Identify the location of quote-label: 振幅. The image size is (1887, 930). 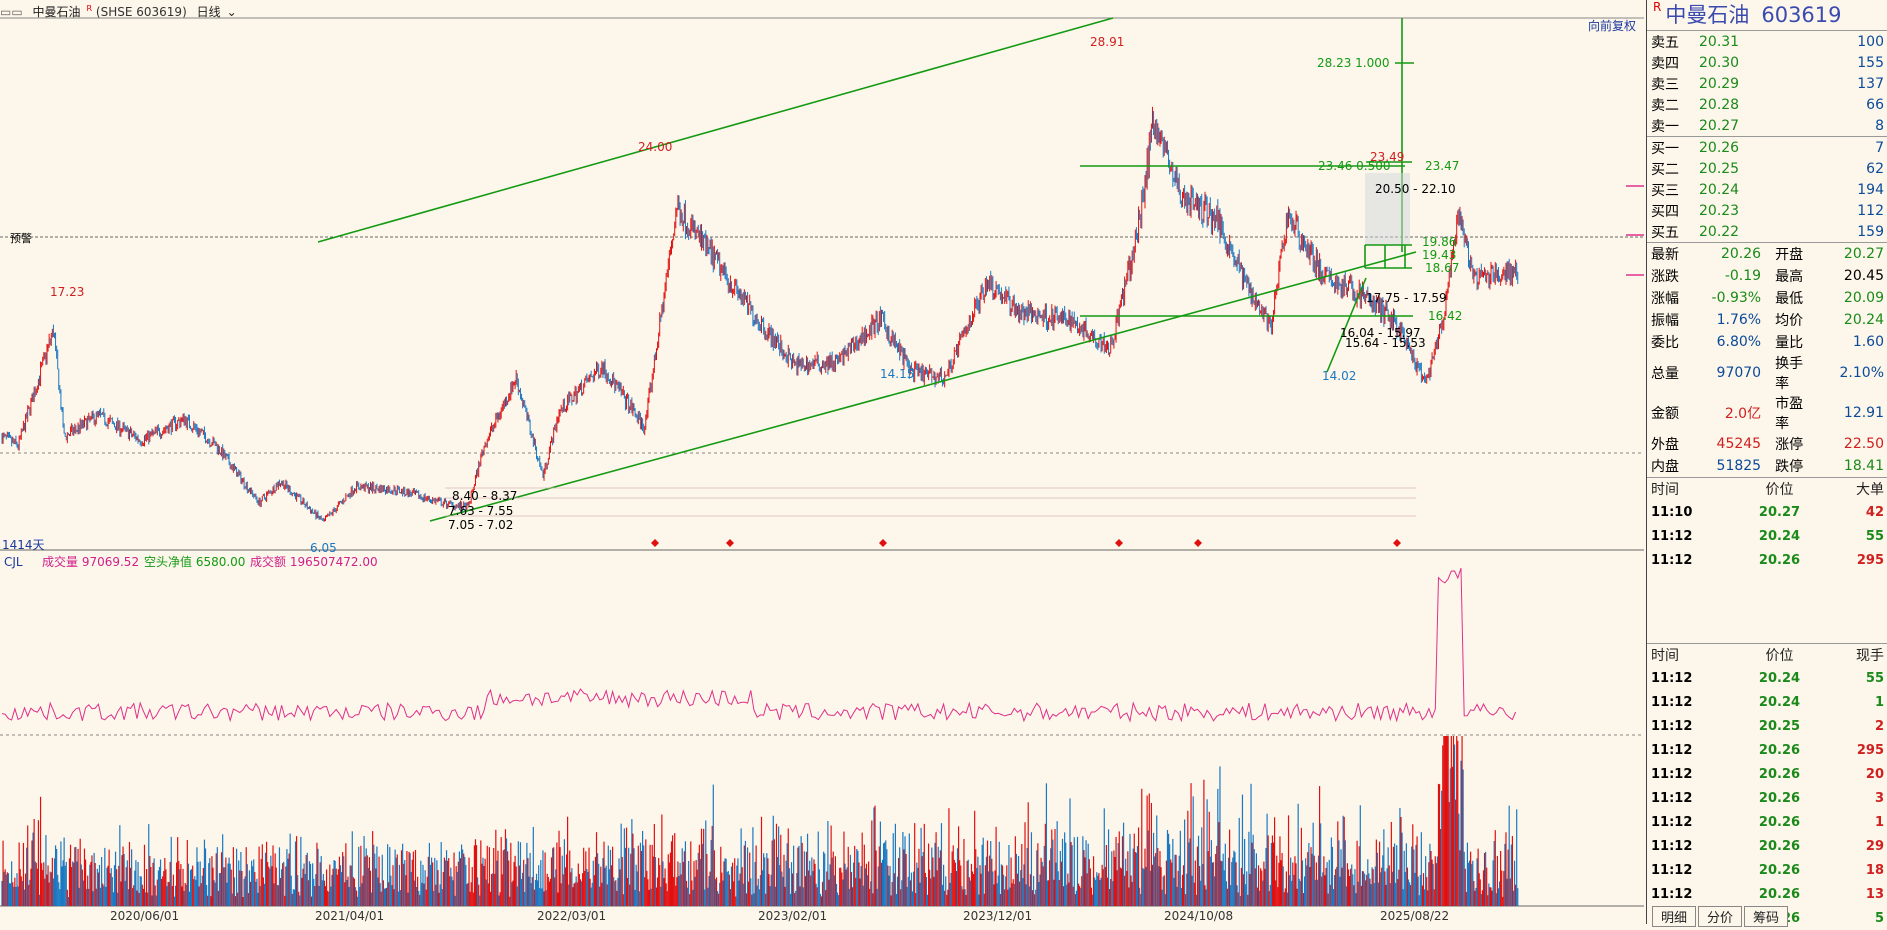
(1665, 321).